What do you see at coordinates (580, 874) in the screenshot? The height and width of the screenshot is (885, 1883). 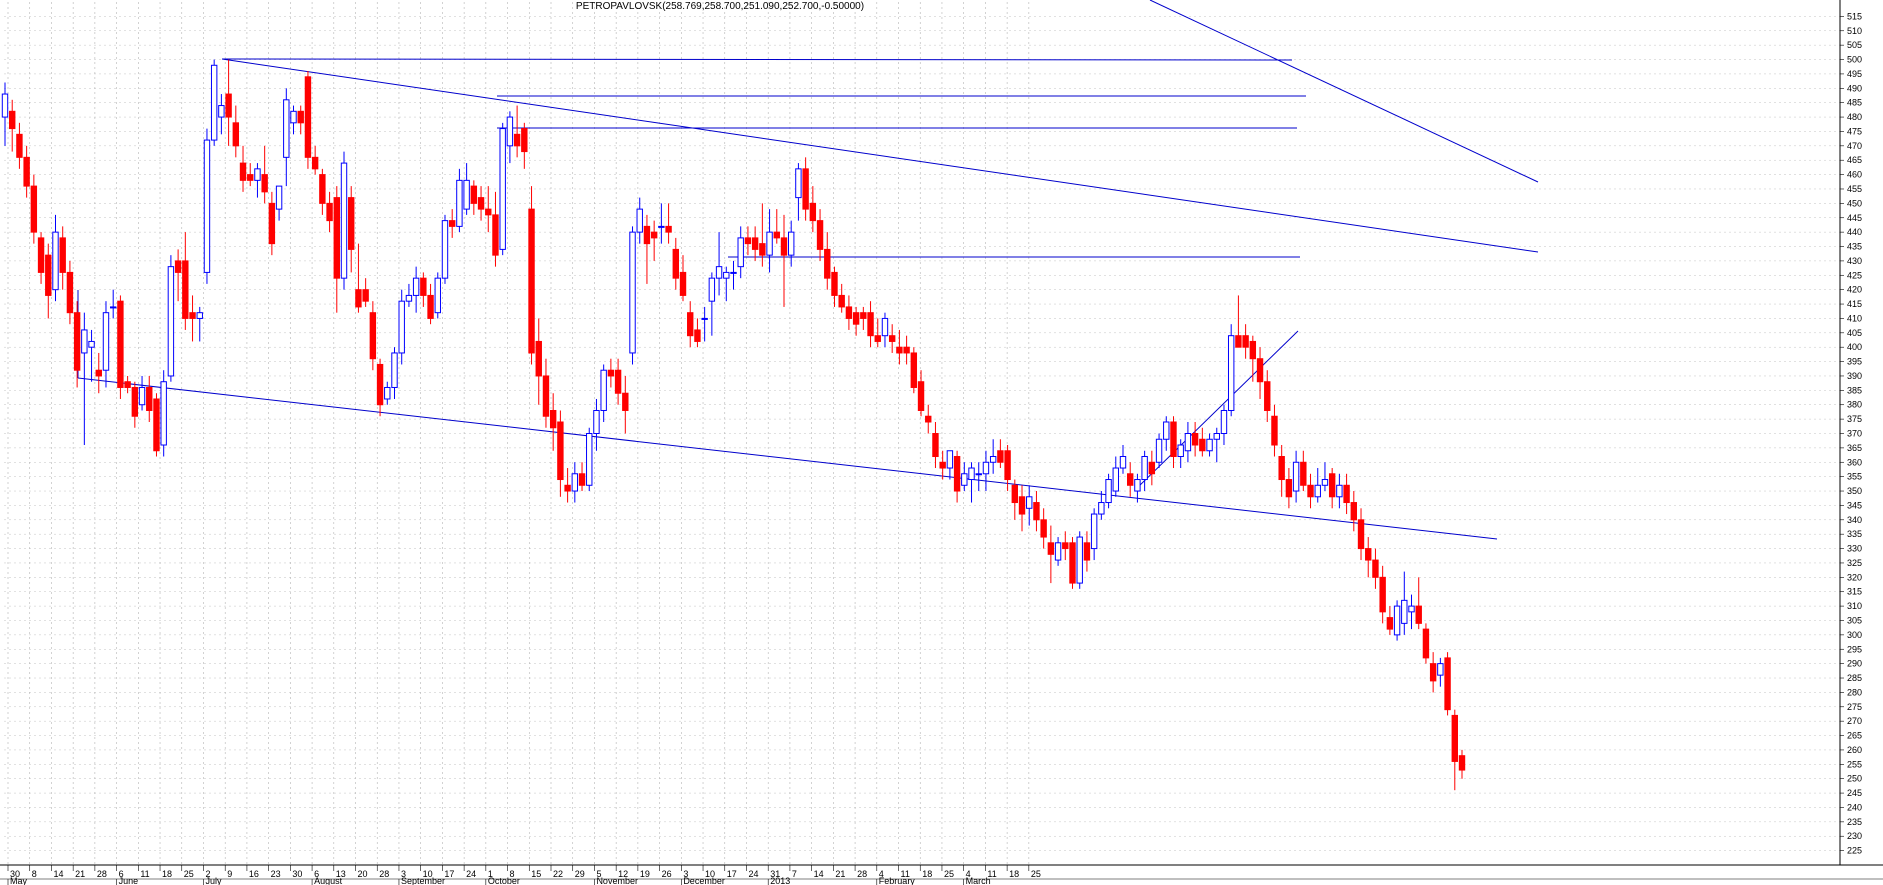 I see `x-tick-label: 29` at bounding box center [580, 874].